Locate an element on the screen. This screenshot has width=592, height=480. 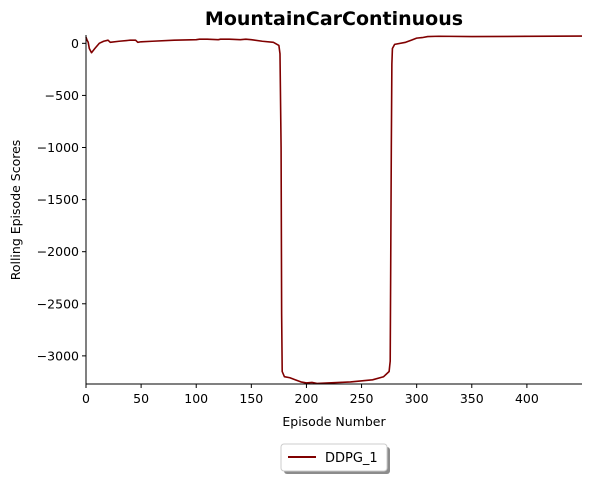
x-tick-label: 50 is located at coordinates (141, 398).